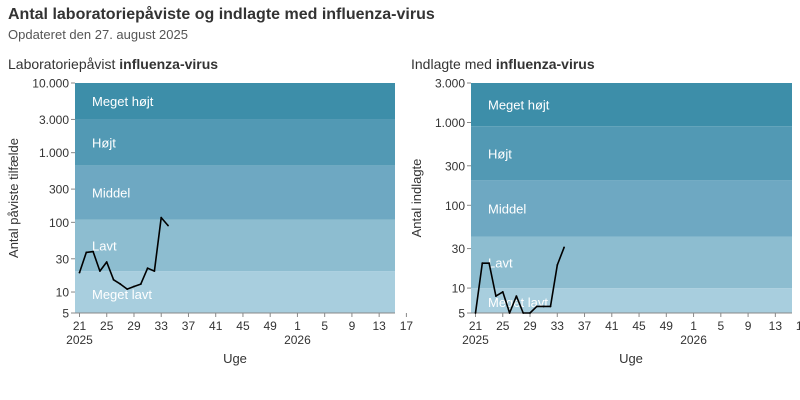 This screenshot has width=800, height=400. What do you see at coordinates (503, 326) in the screenshot?
I see `xtick-label-hosp-1: 25` at bounding box center [503, 326].